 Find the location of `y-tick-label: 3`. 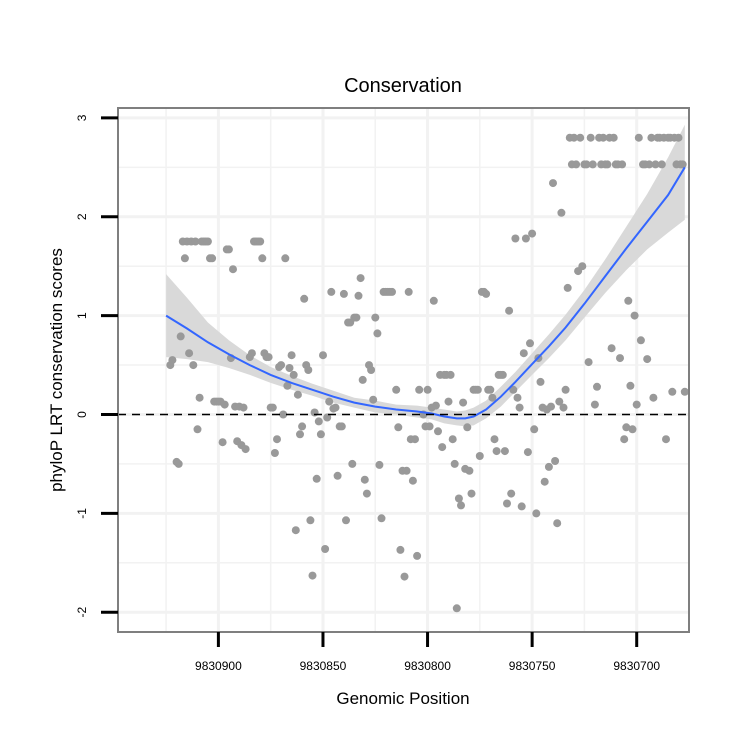

y-tick-label: 3 is located at coordinates (82, 117).